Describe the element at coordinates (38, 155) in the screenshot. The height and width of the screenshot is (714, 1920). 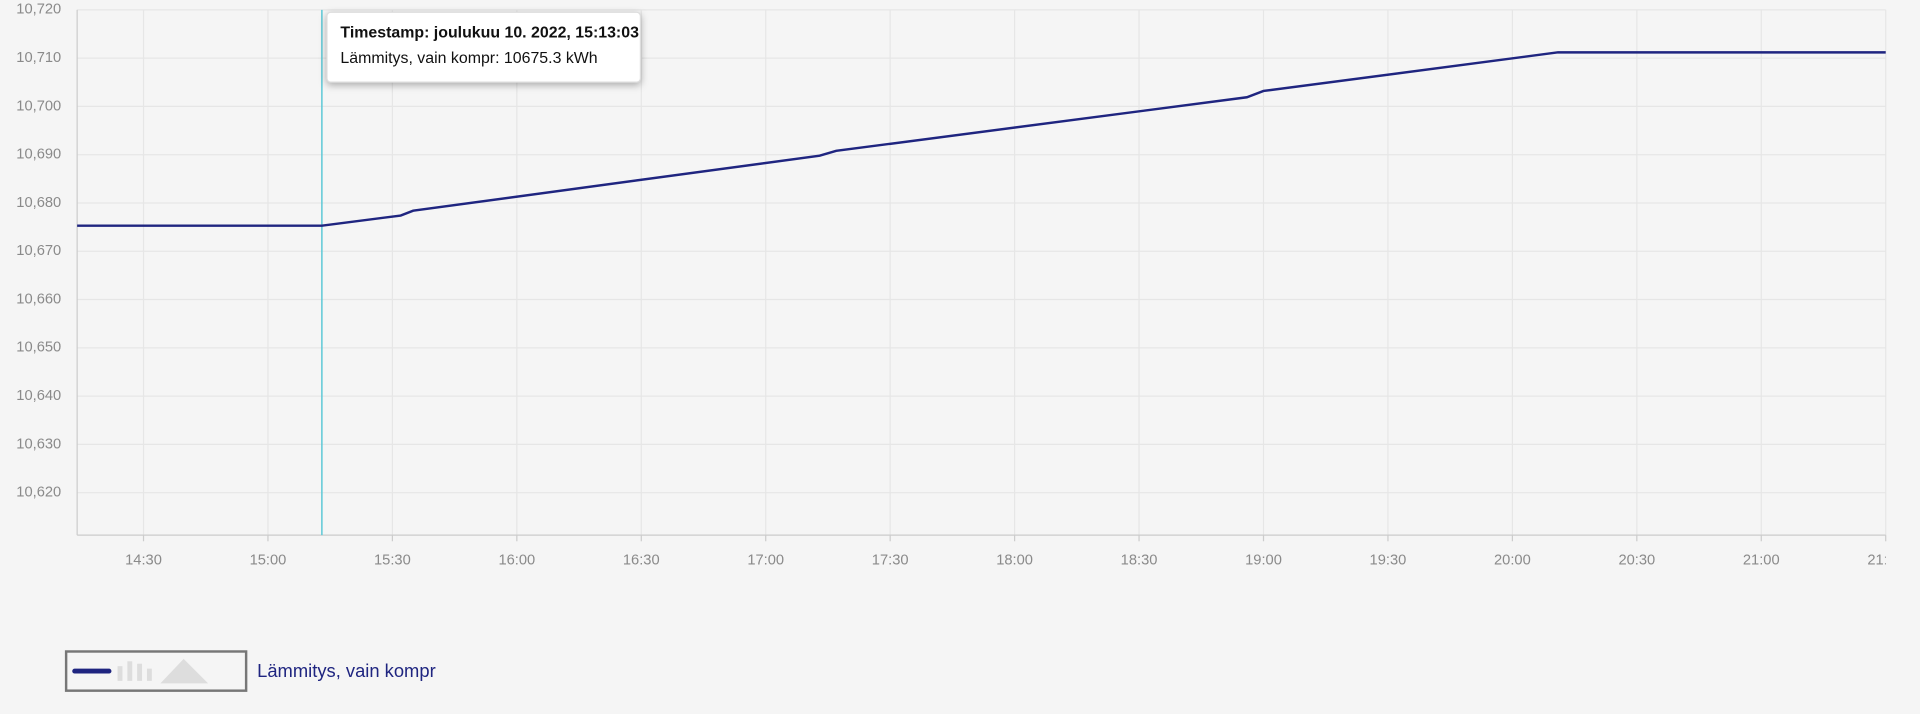
I see `y-tick-label: 10,690` at that location.